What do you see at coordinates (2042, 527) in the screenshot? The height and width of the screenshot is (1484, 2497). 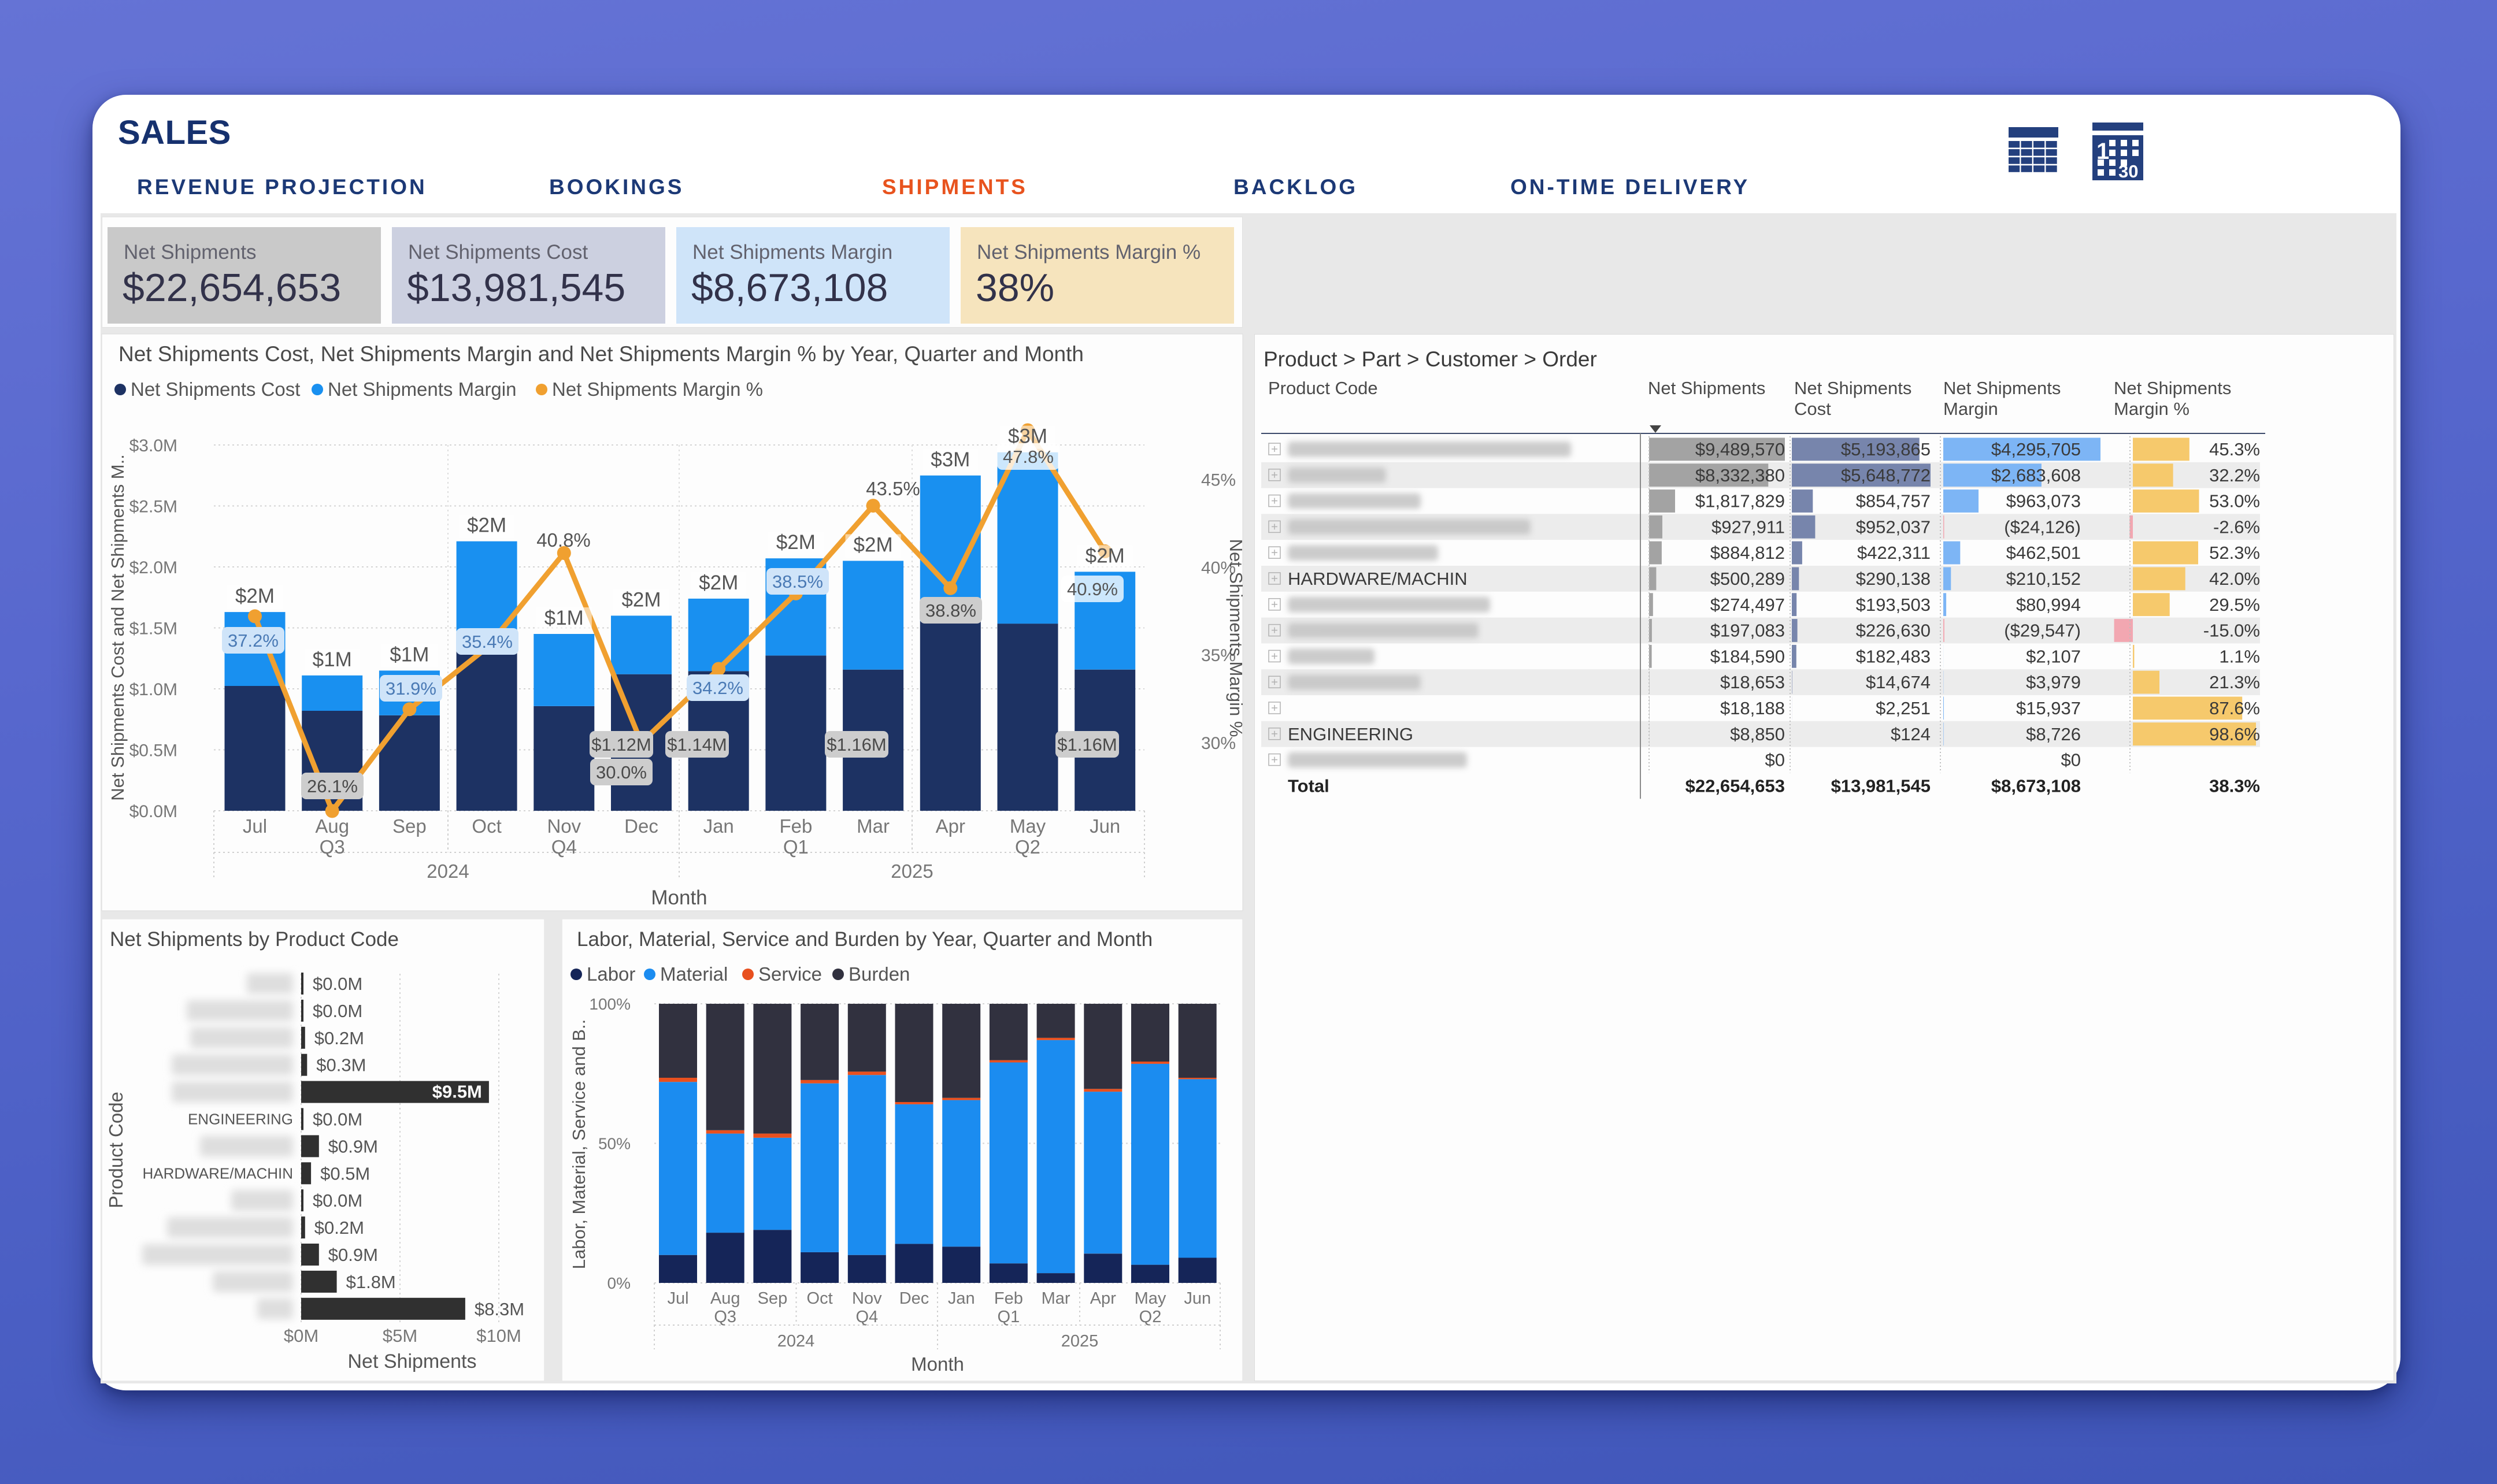 I see `svg-text: ($24,126)` at bounding box center [2042, 527].